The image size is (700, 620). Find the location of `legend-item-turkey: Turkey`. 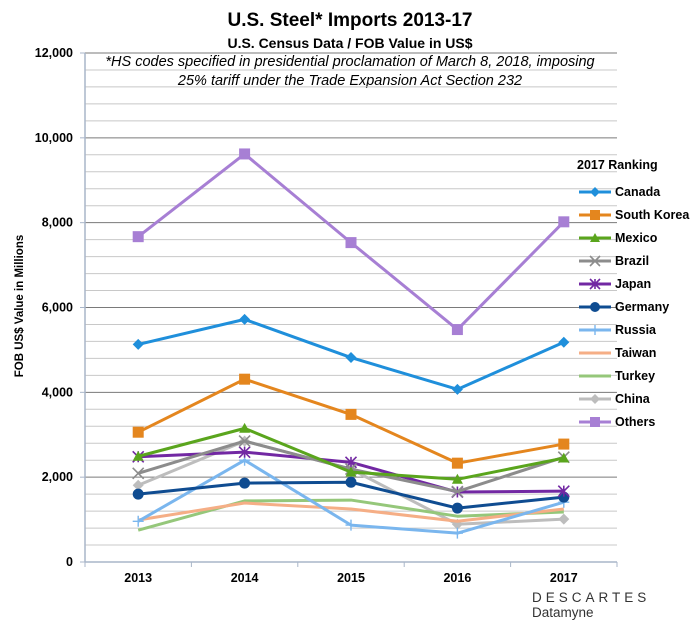

legend-item-turkey: Turkey is located at coordinates (633, 375).